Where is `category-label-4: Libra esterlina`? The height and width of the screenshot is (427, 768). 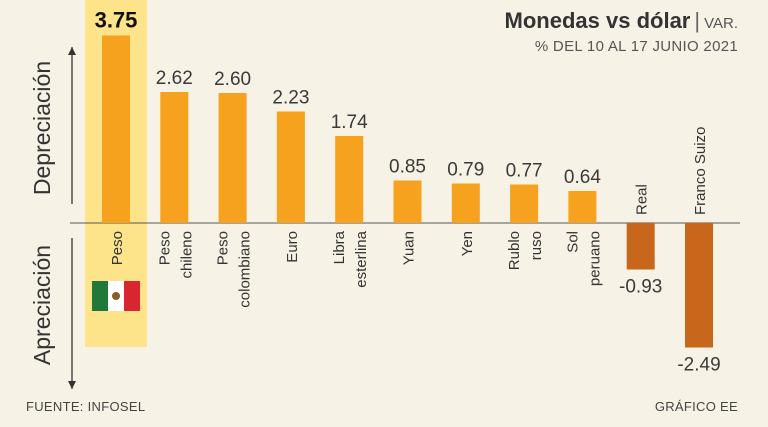
category-label-4: Libra esterlina is located at coordinates (350, 258).